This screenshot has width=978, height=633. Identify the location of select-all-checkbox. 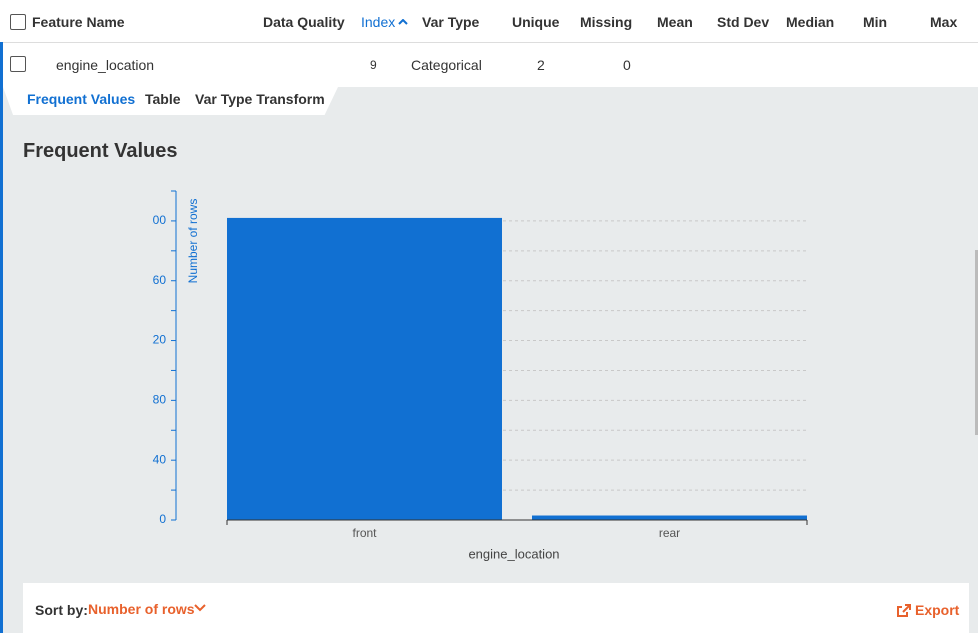
(18, 22).